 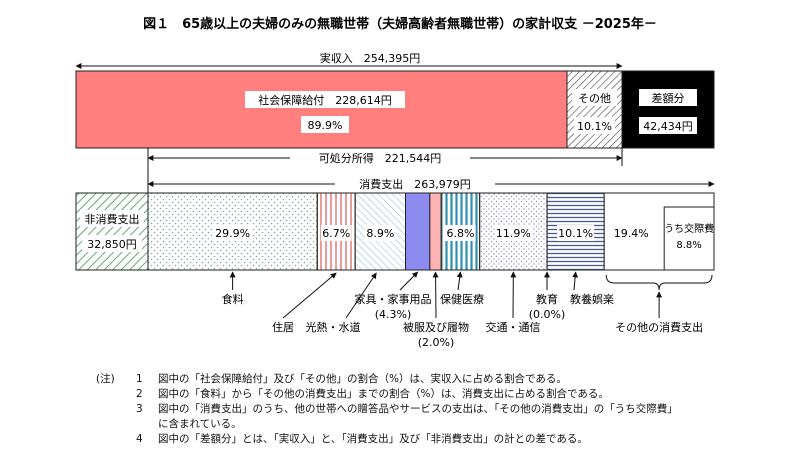 I want to click on pct-culture: 10.1%, so click(x=575, y=233).